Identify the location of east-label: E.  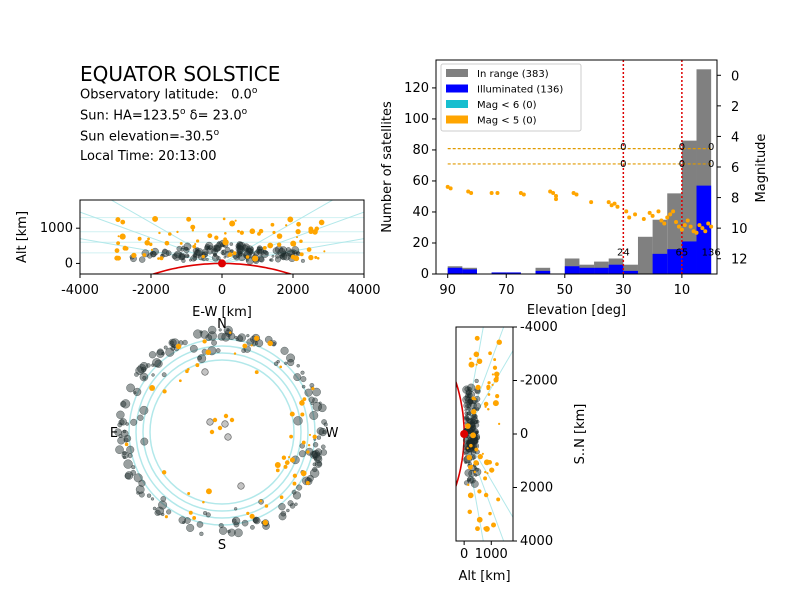
(114, 433).